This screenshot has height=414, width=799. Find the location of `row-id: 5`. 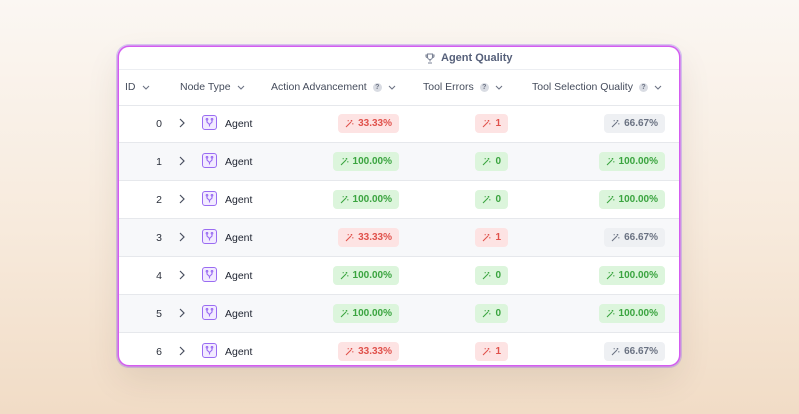

row-id: 5 is located at coordinates (159, 313).